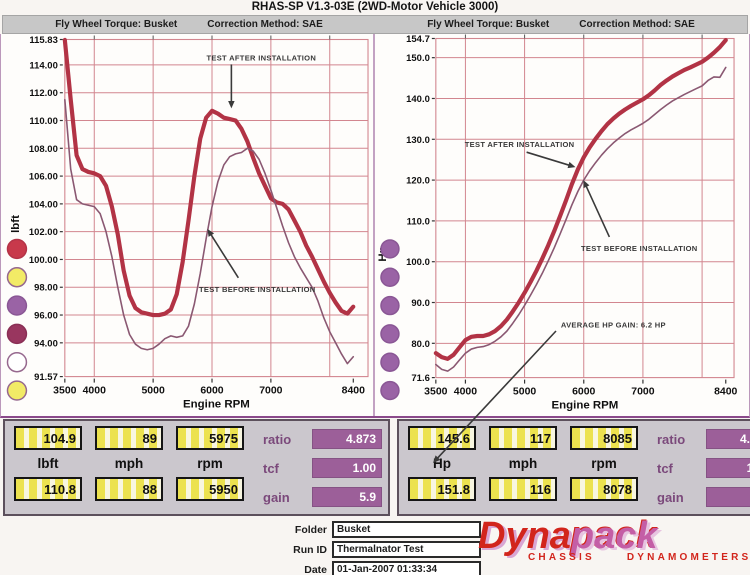  Describe the element at coordinates (561, 557) in the screenshot. I see `logo-chassis: CHASSIS` at that location.